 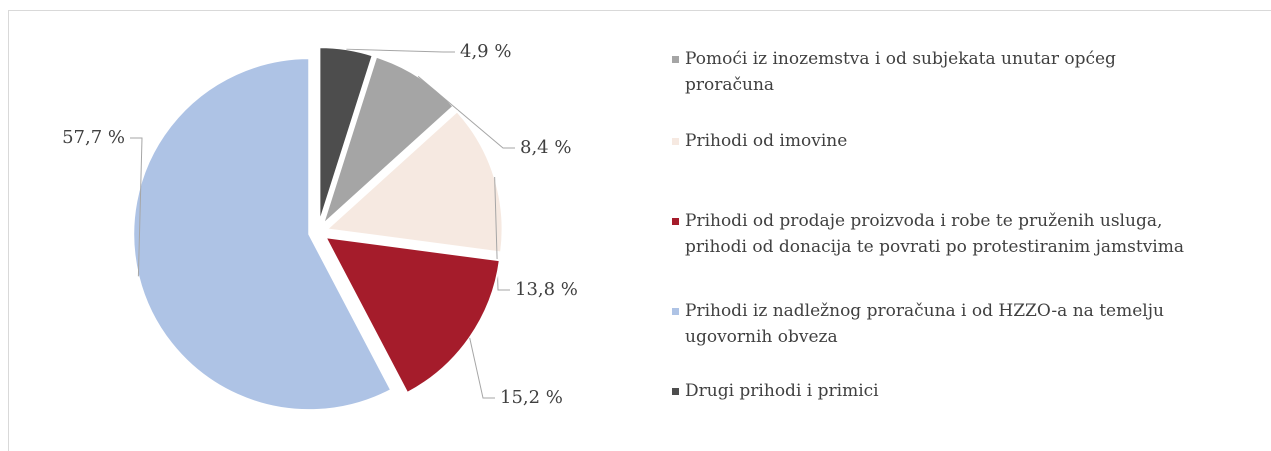 I want to click on data-label: 8,4 %, so click(x=545, y=147).